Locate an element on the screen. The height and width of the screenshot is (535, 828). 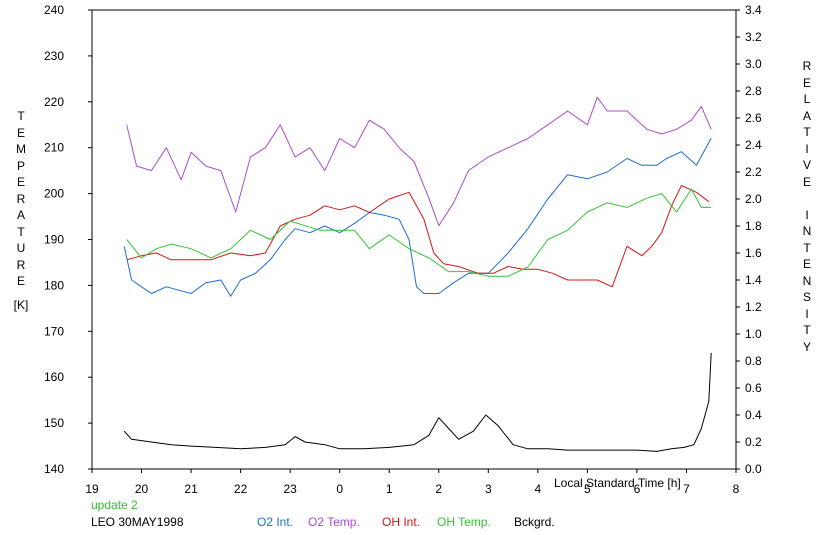
series-line-bckgrd is located at coordinates (417, 402).